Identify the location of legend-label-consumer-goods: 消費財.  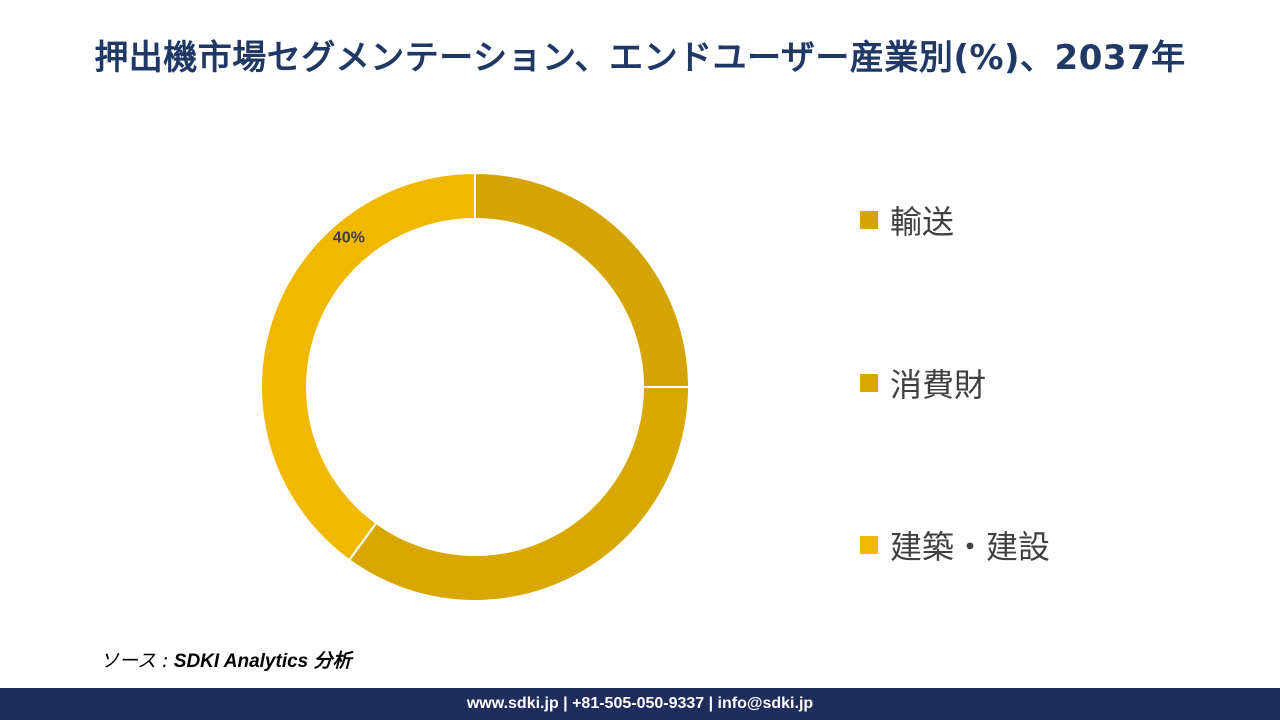
(938, 385).